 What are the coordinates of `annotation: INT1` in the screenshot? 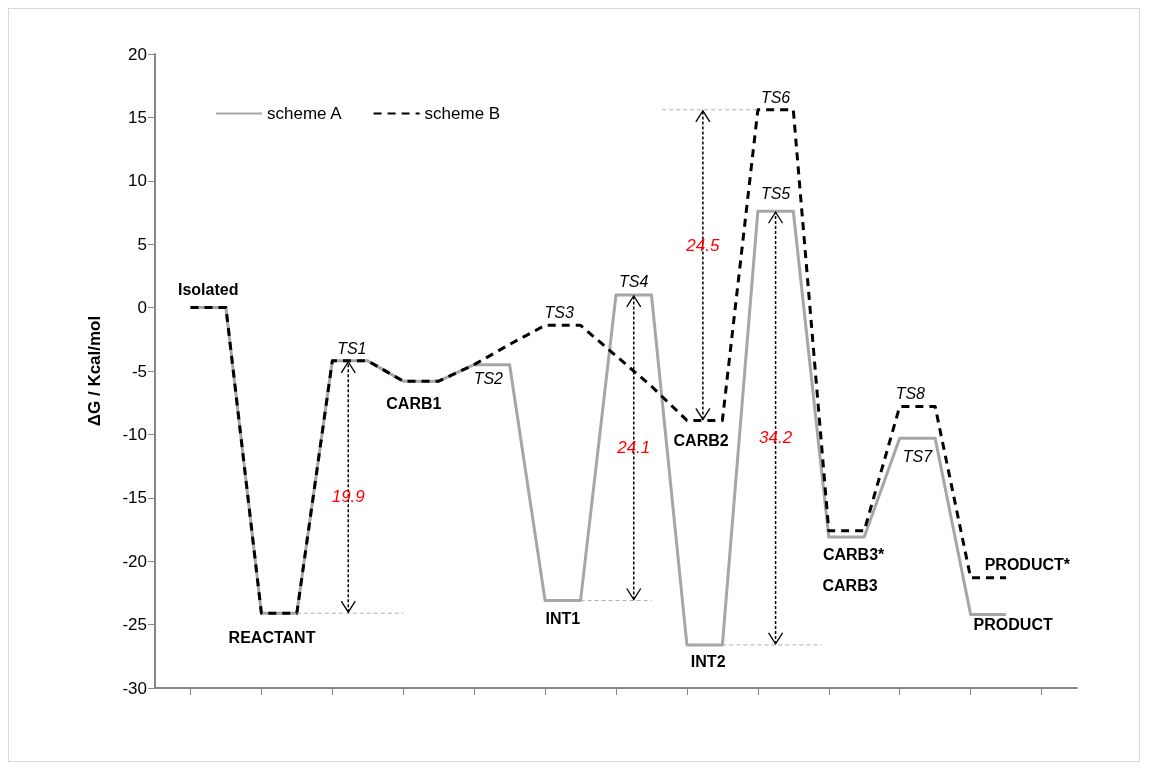 It's located at (563, 619).